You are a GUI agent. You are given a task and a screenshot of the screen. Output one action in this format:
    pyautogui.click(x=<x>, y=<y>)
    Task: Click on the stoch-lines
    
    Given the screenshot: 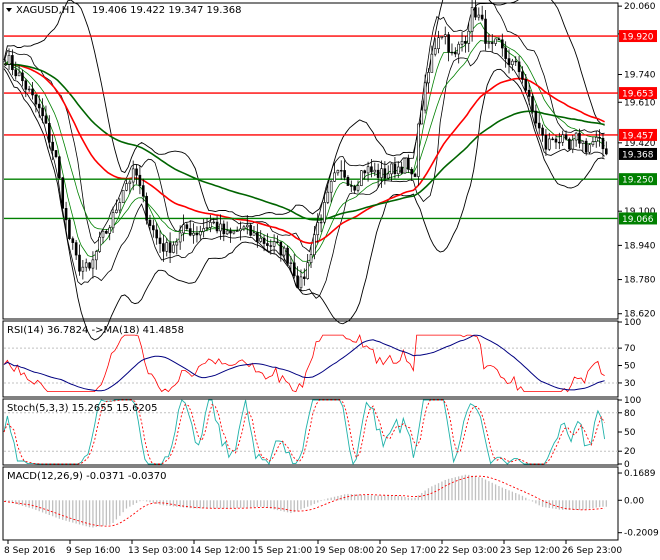 What is the action you would take?
    pyautogui.click(x=304, y=432)
    